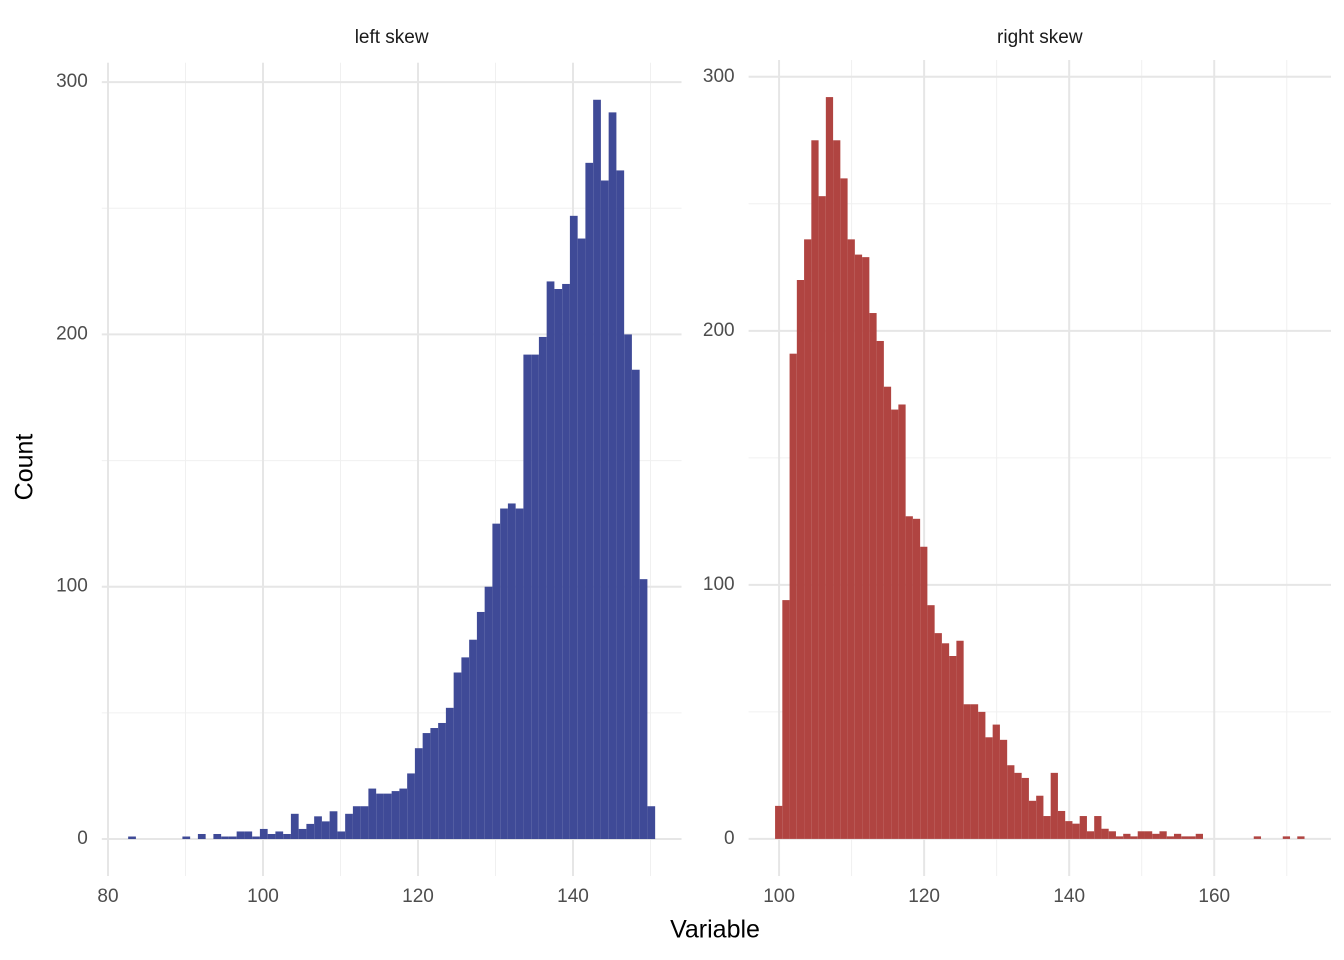 The width and height of the screenshot is (1344, 960). What do you see at coordinates (1214, 896) in the screenshot?
I see `x-tick-label: 160` at bounding box center [1214, 896].